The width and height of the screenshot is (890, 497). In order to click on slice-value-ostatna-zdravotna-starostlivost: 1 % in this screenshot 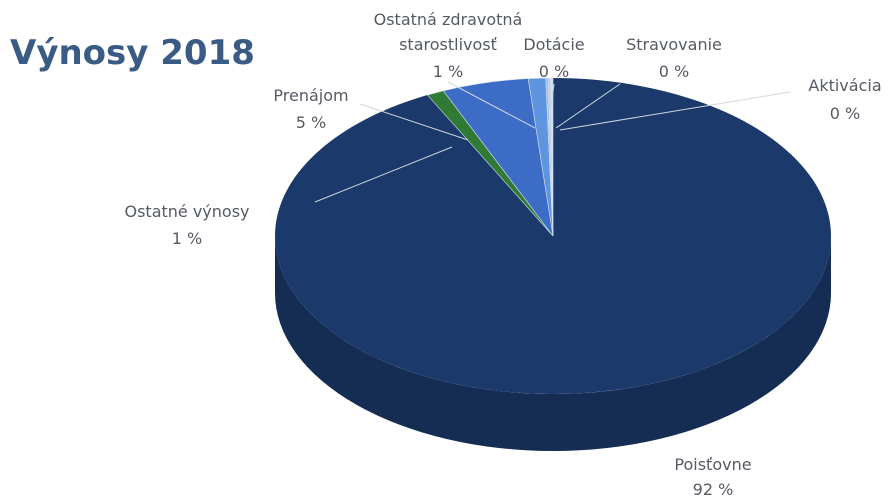, I will do `click(448, 71)`.